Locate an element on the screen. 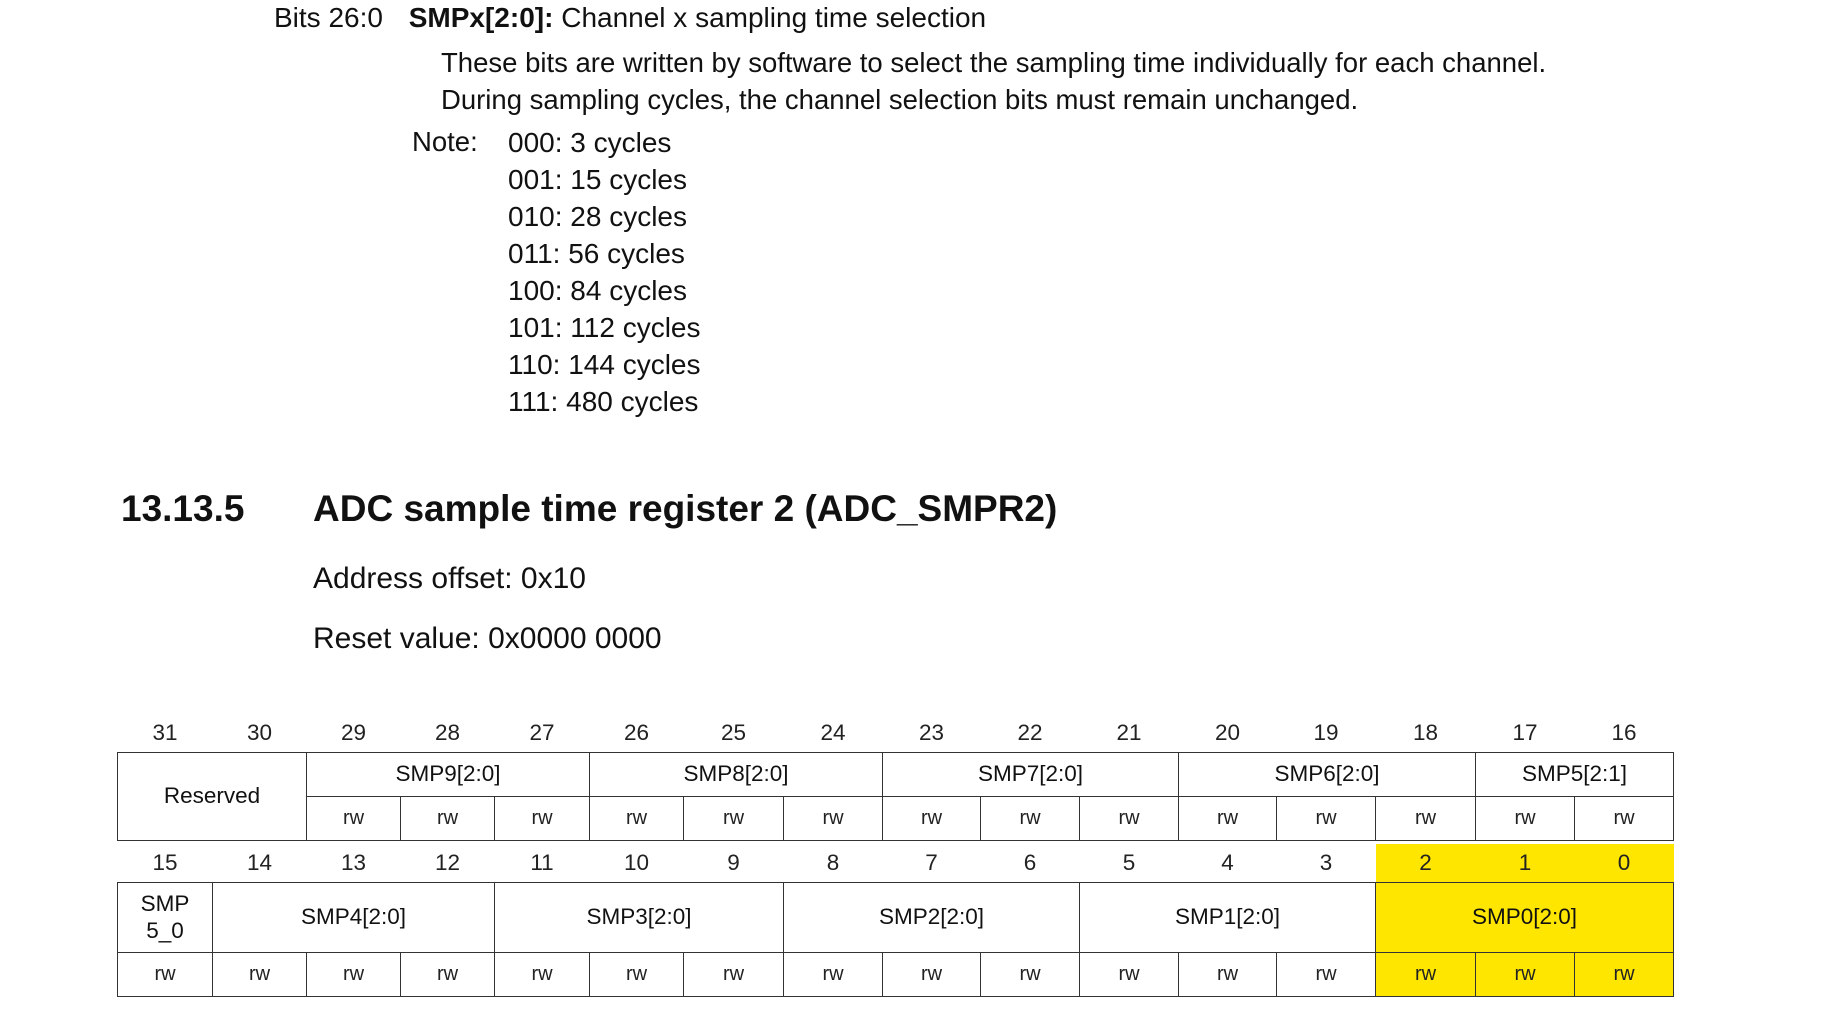 The image size is (1839, 1012). bits-range: Bits 26:0 is located at coordinates (328, 17).